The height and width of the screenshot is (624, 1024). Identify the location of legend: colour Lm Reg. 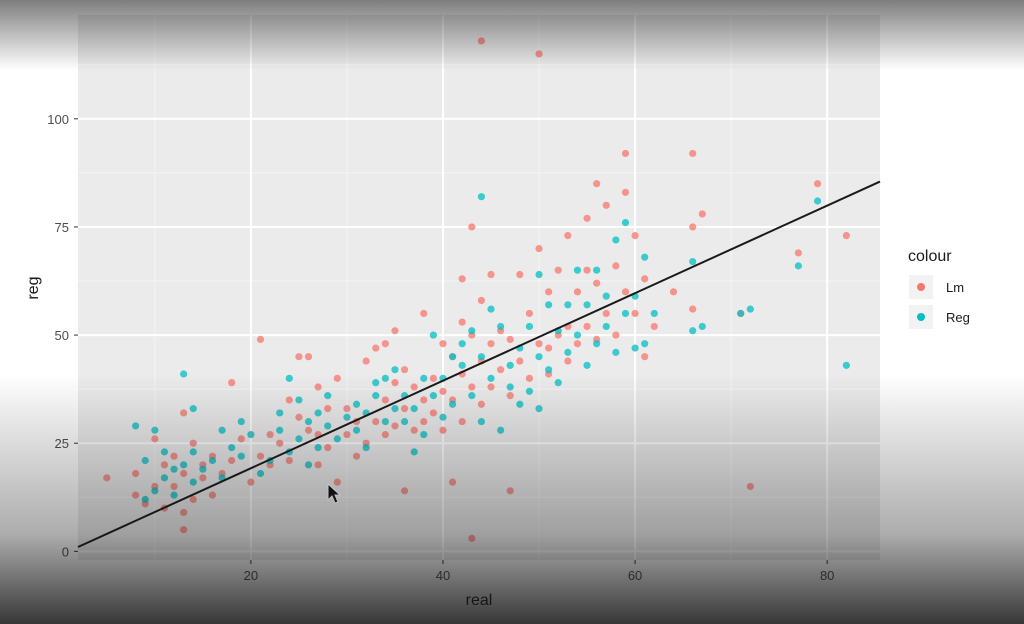
(939, 288).